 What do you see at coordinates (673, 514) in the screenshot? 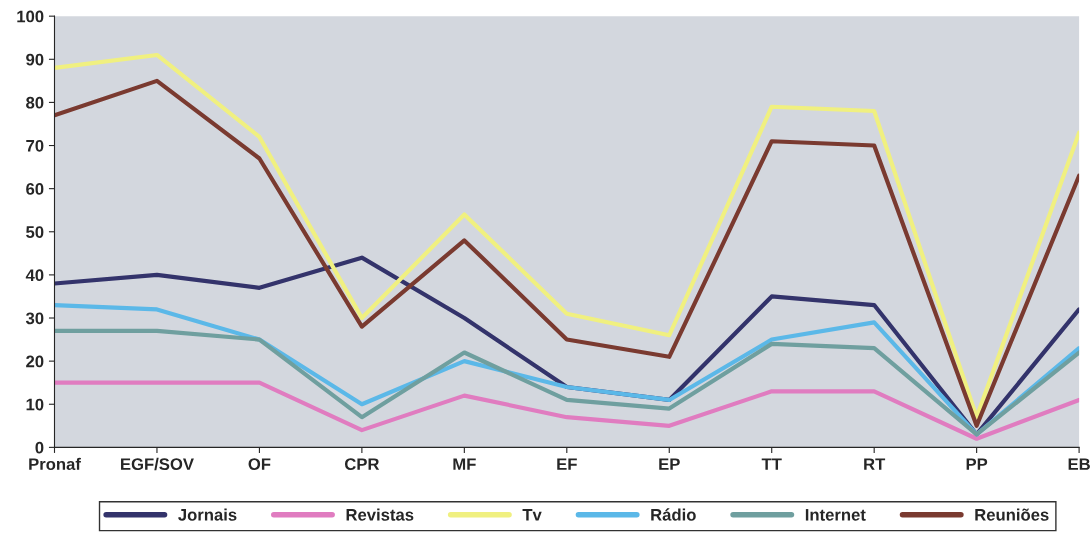
I see `legend-label: Rádio` at bounding box center [673, 514].